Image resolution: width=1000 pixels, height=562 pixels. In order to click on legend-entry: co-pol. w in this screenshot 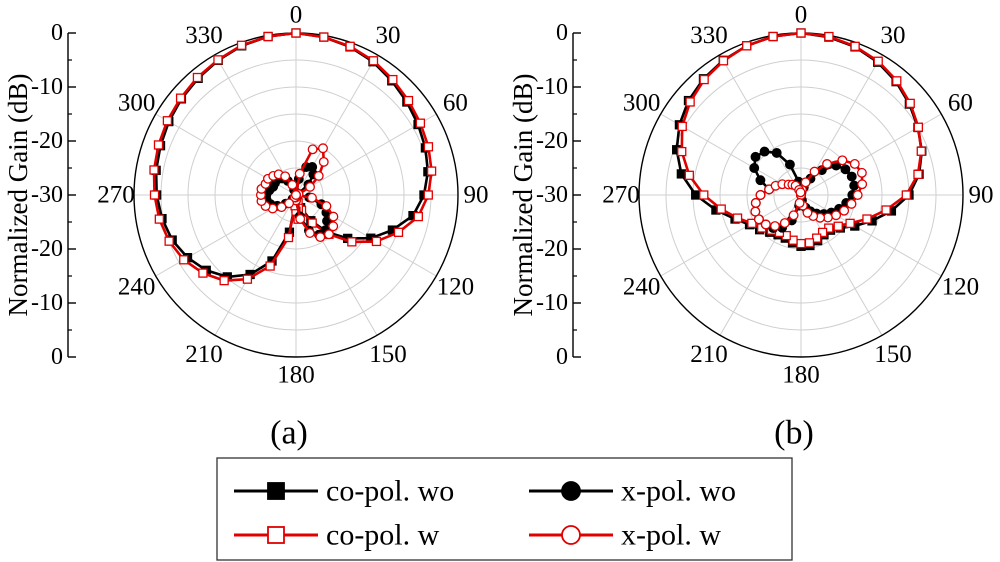, I will do `click(337, 535)`.